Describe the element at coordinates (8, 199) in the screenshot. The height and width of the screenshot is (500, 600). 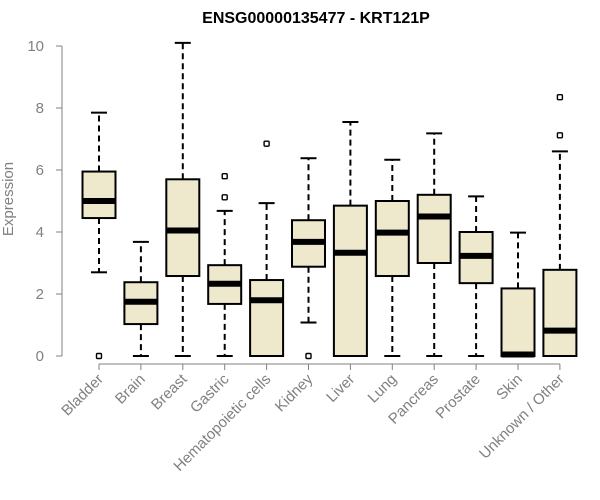
I see `y-axis-label: Expression` at that location.